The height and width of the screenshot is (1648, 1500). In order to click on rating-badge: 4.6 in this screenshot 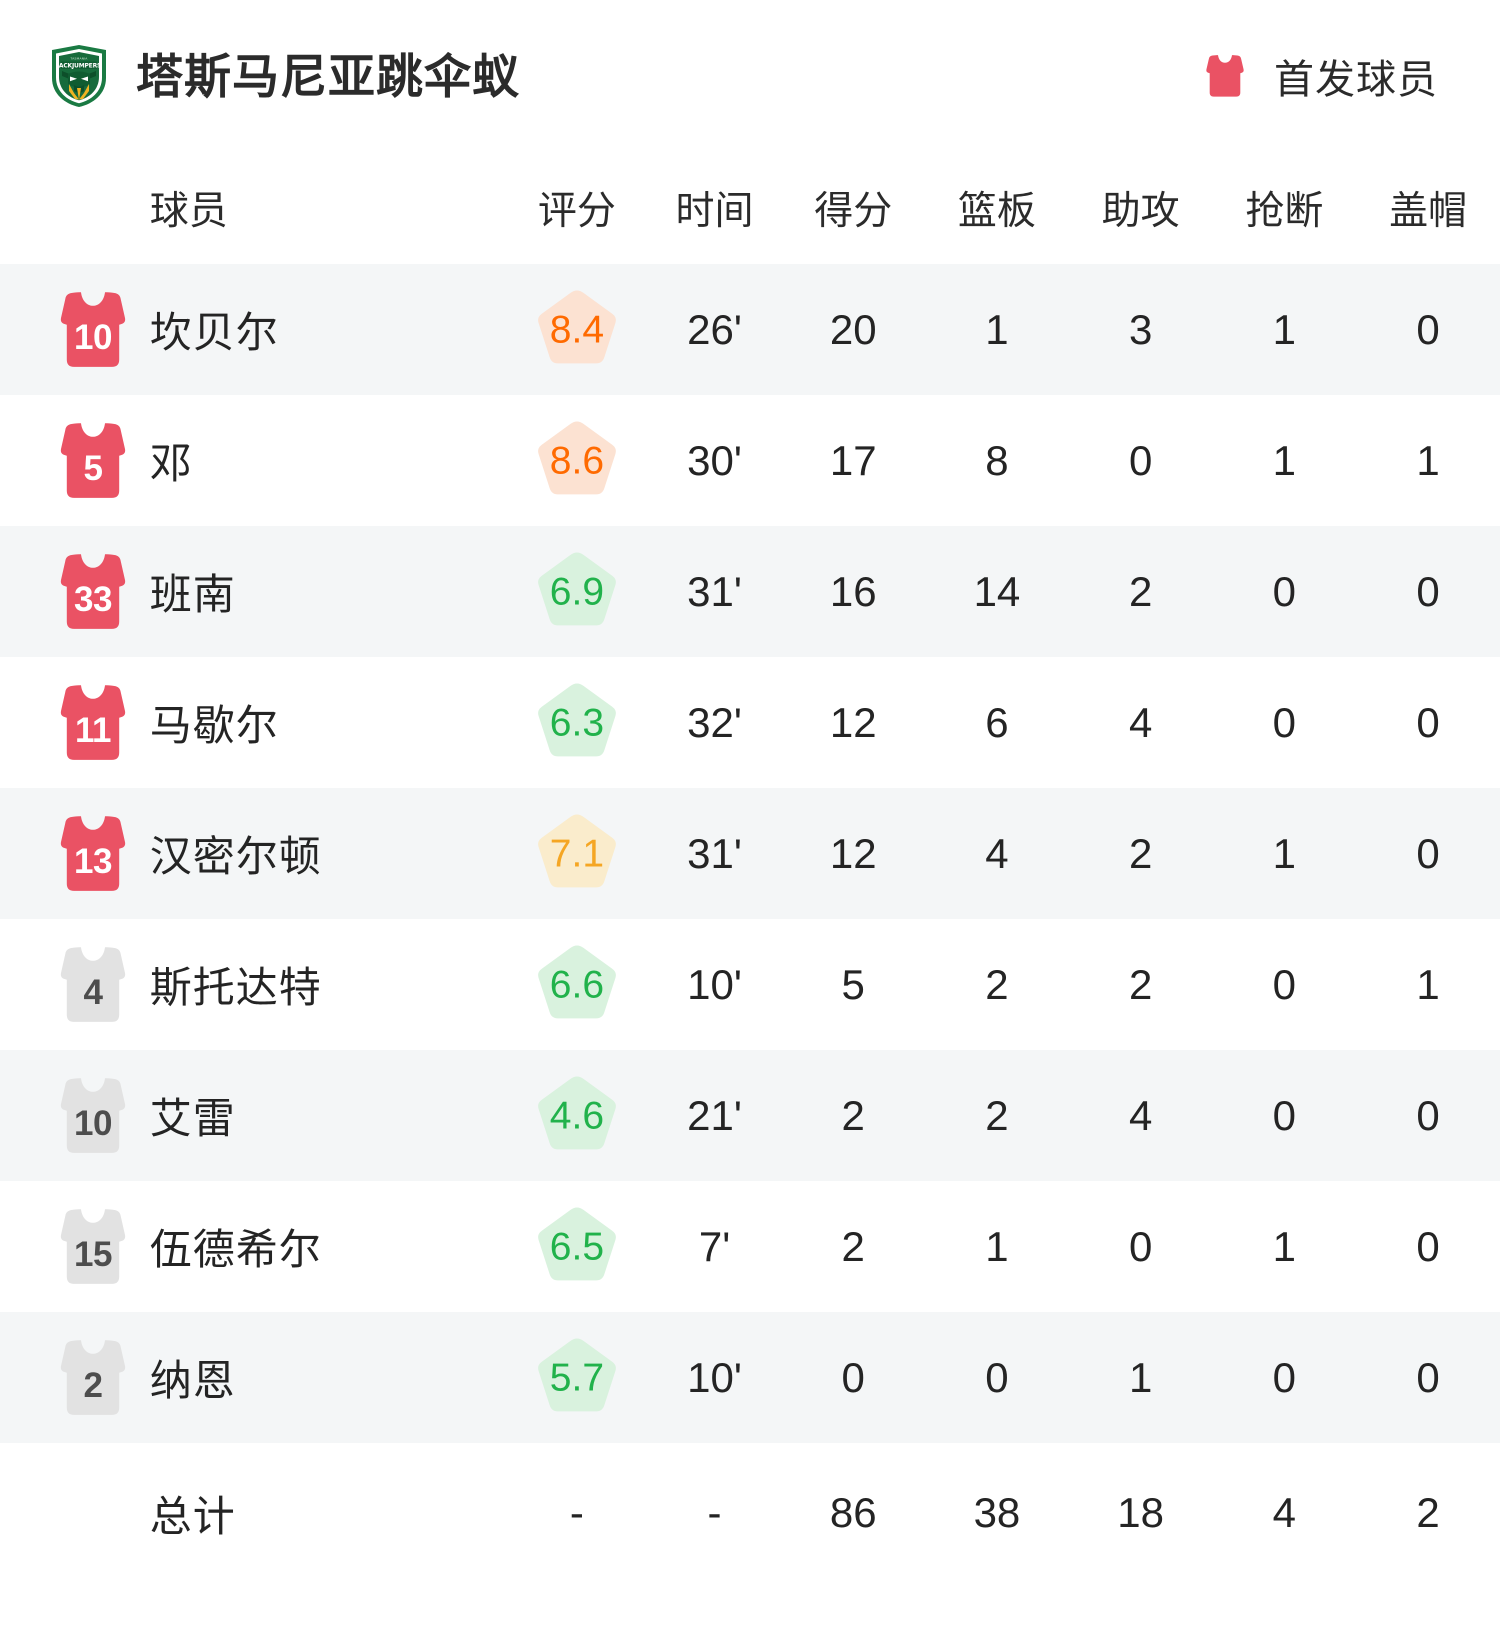, I will do `click(577, 1116)`.